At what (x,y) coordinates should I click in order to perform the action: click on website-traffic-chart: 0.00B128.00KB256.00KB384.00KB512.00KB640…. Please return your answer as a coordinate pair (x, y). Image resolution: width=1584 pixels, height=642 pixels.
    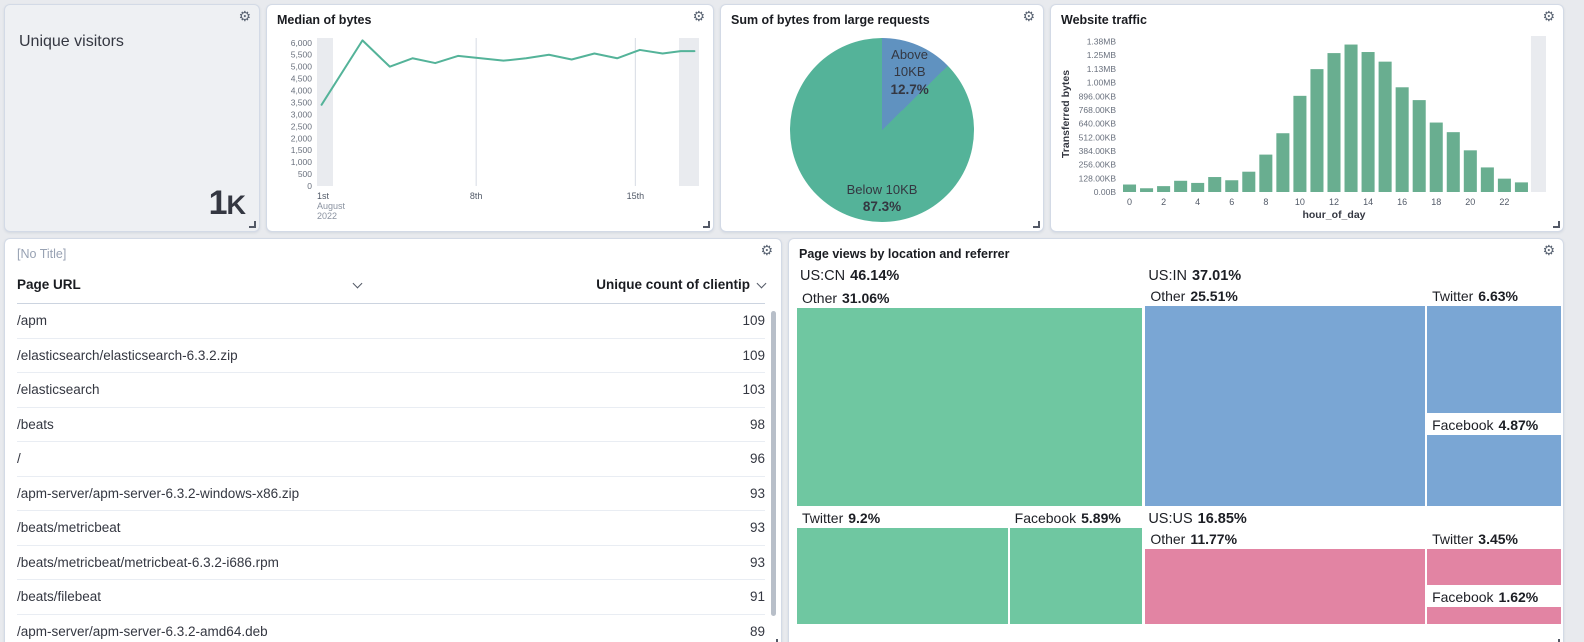
    Looking at the image, I should click on (1303, 128).